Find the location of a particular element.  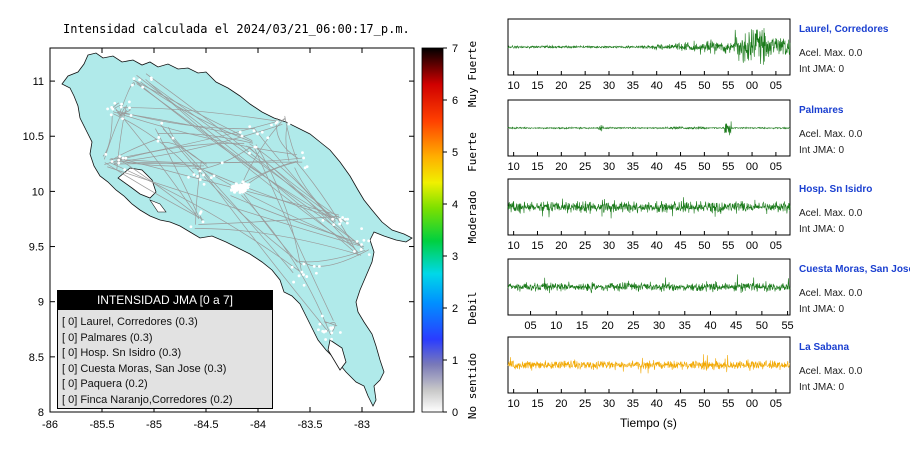

colorbar-category-label: Debil is located at coordinates (472, 307).